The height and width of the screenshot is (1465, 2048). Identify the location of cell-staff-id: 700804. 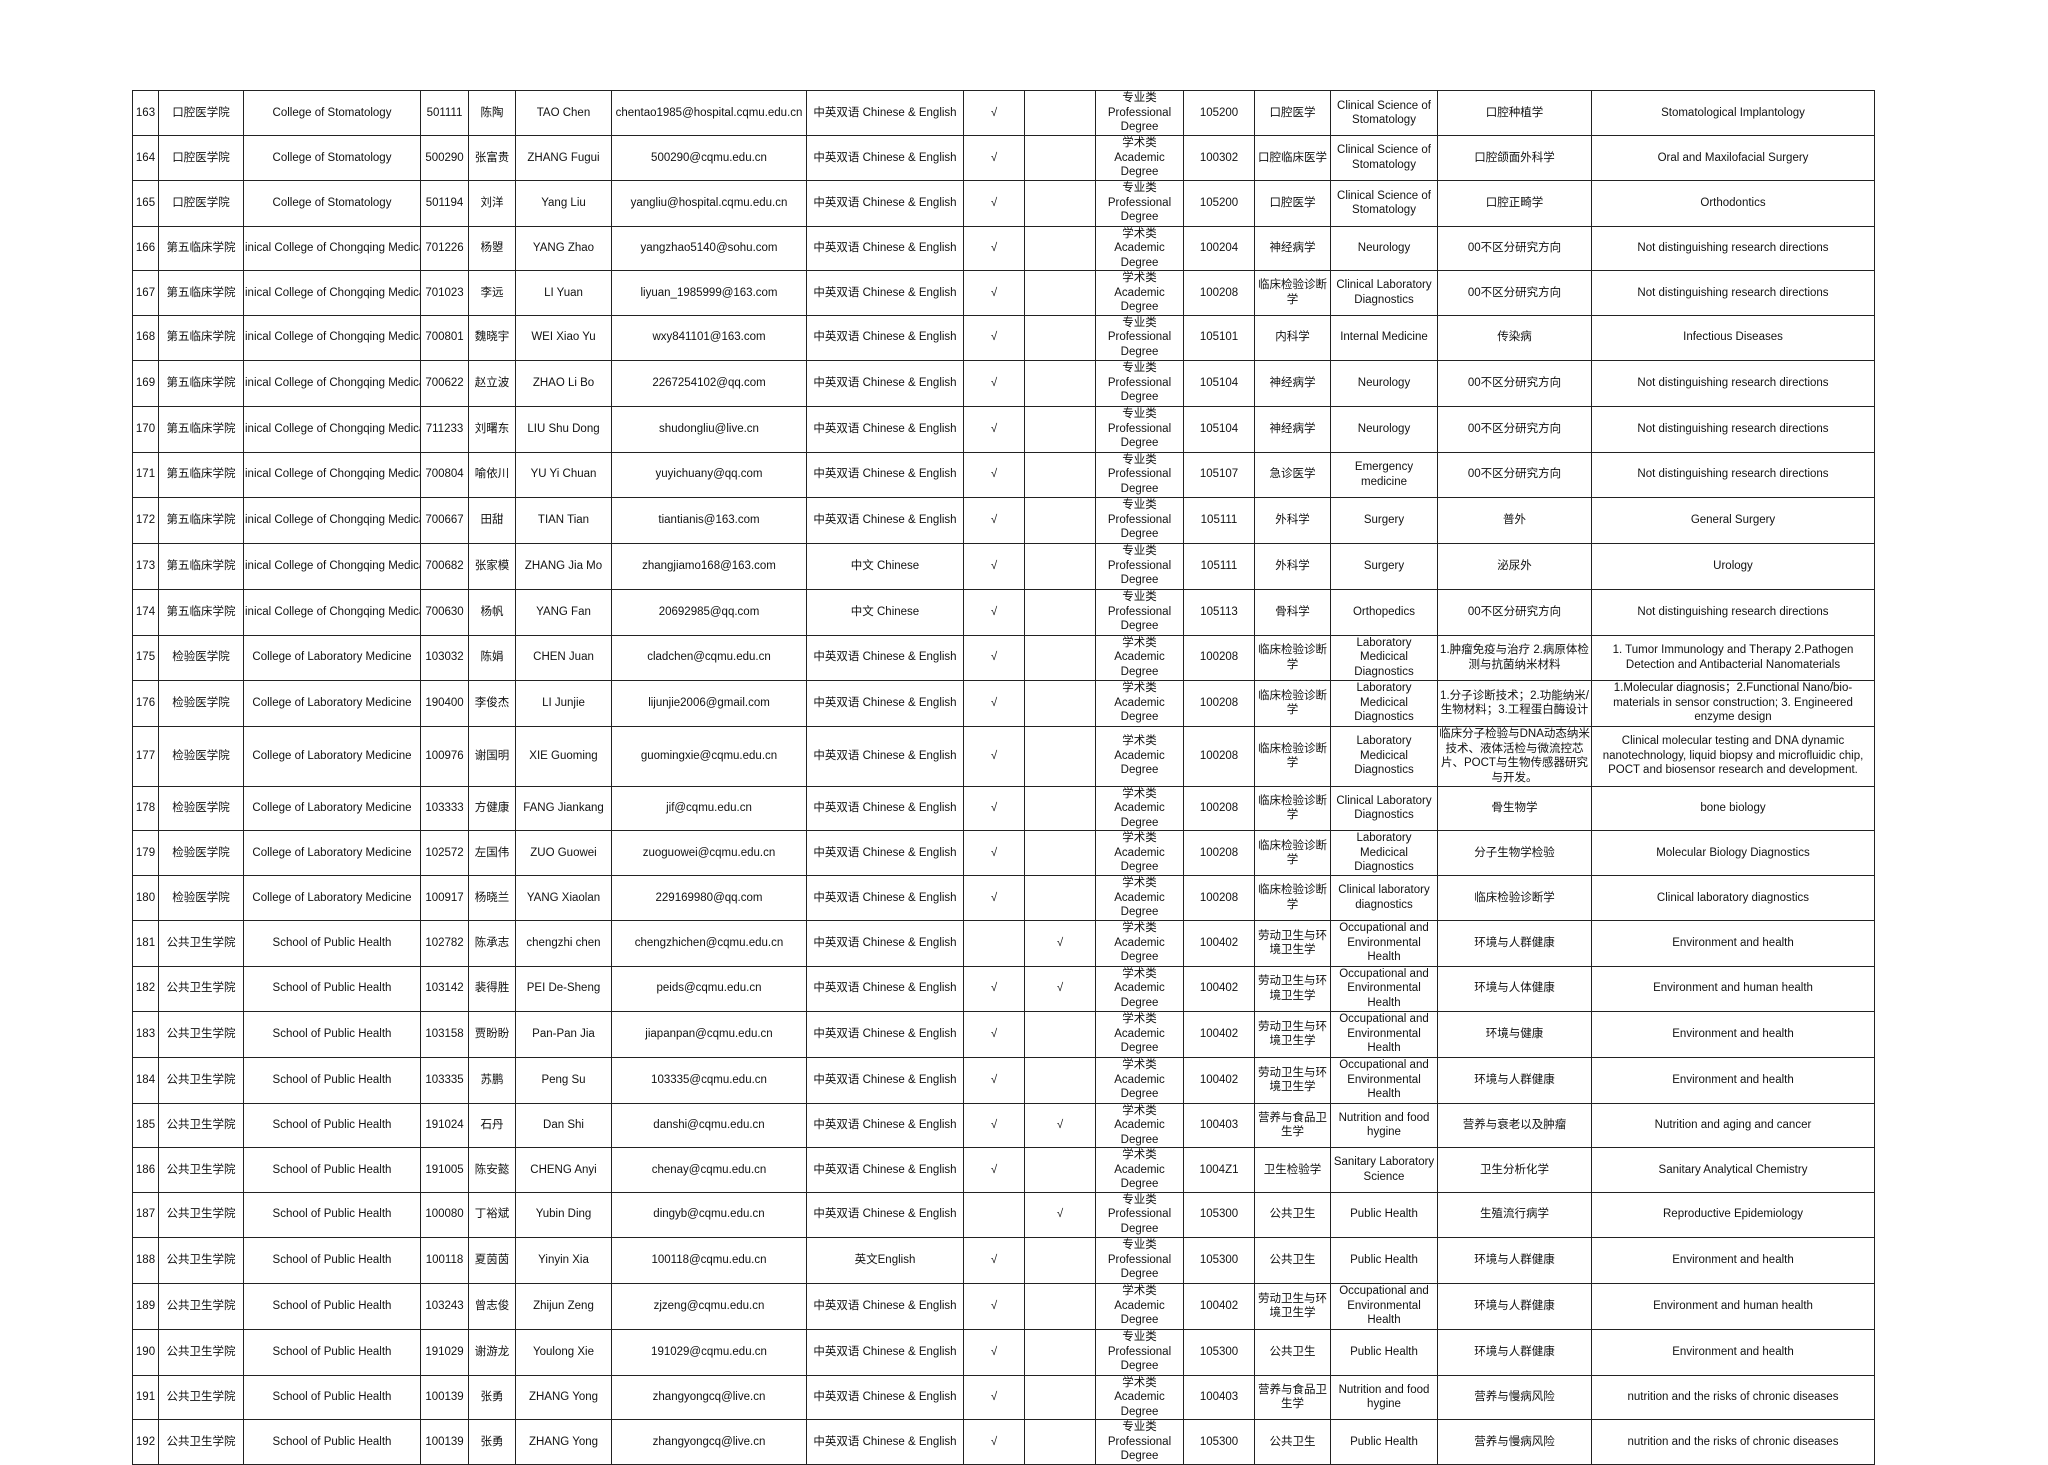
(444, 474).